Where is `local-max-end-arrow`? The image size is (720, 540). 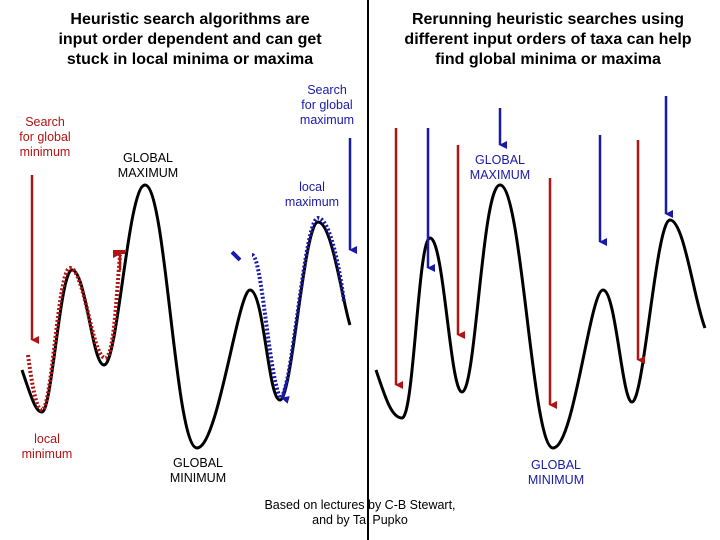
local-max-end-arrow is located at coordinates (285, 391).